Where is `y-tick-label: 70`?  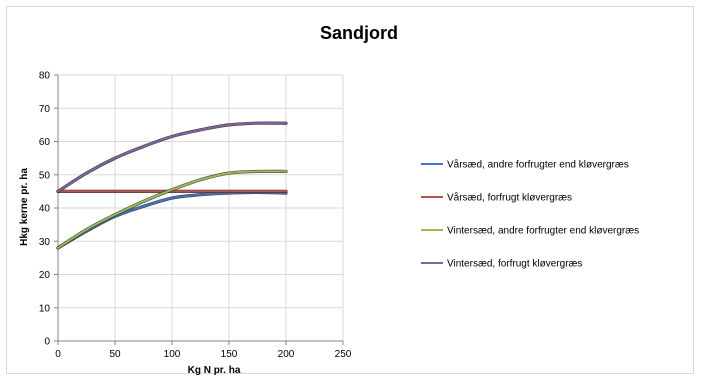 y-tick-label: 70 is located at coordinates (45, 109).